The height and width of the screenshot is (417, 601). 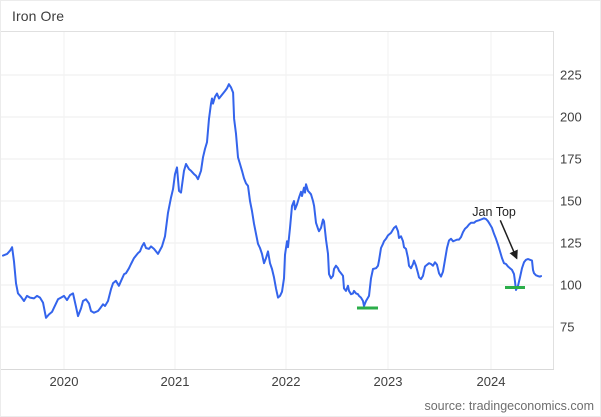 I want to click on y-axis-tick-label: 225, so click(x=571, y=75).